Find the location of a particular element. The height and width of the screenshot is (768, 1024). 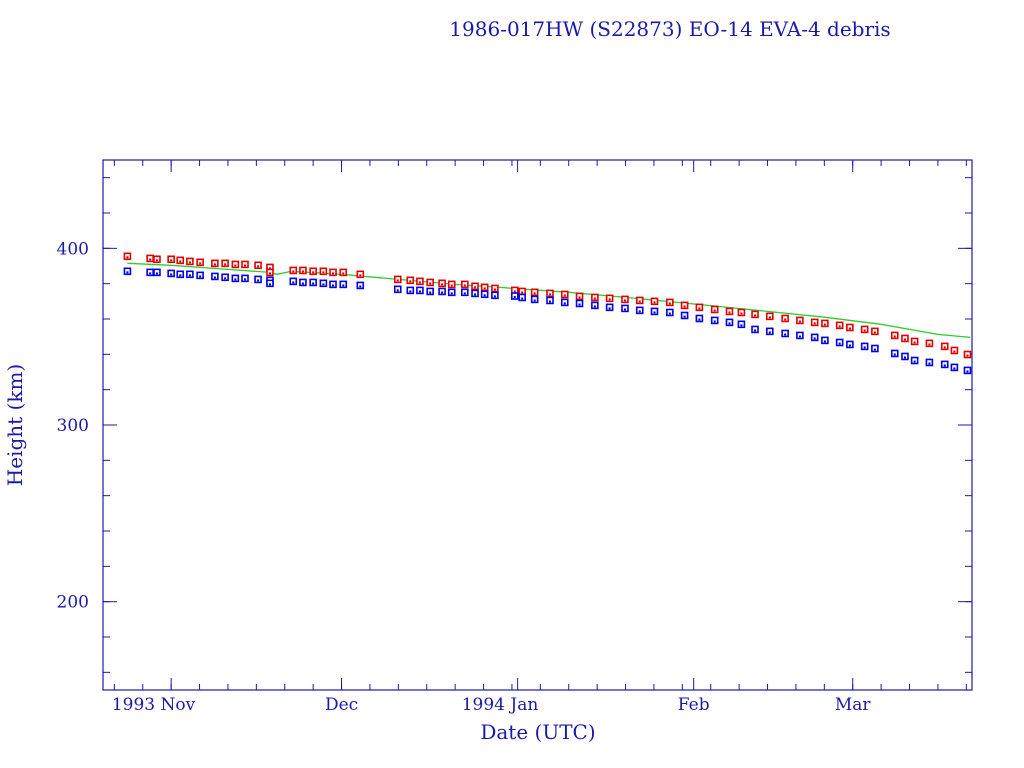

chart-title: 1986-017HW (S22873) EO-14 EVA-4 debris is located at coordinates (669, 29).